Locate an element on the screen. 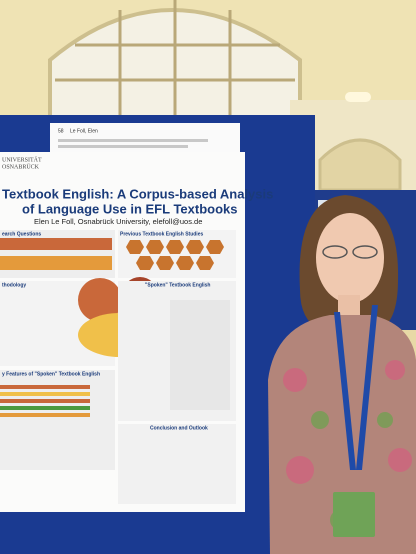  side-arch is located at coordinates (360, 165).